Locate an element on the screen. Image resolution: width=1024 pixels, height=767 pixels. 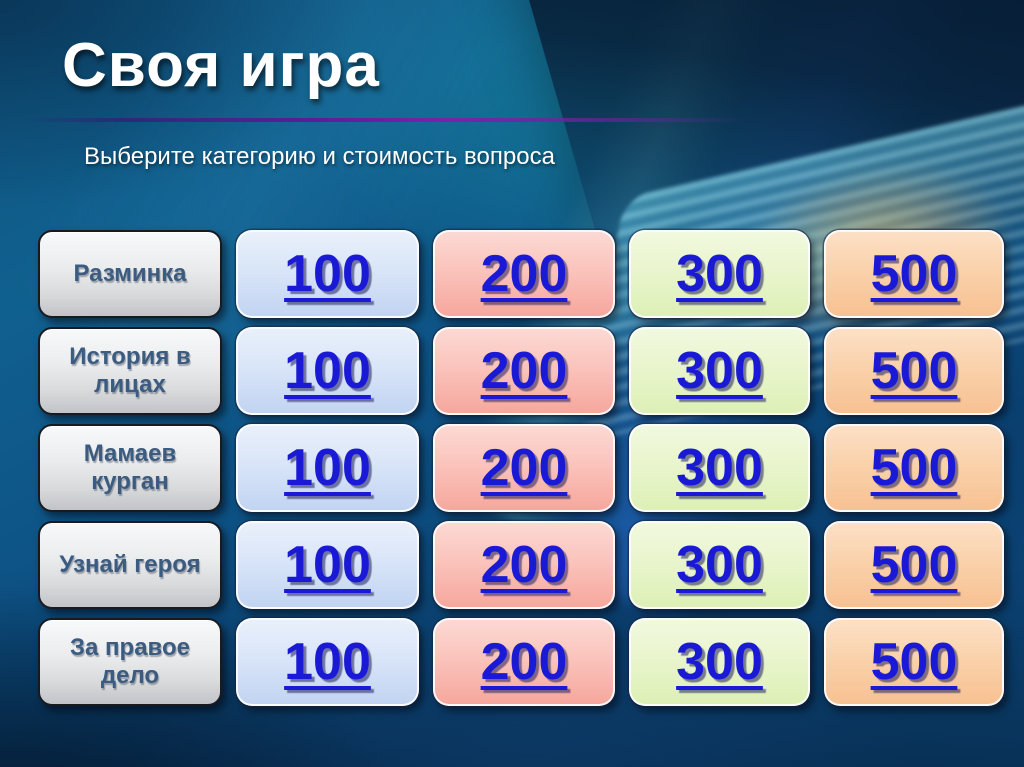
title-divider is located at coordinates (386, 120).